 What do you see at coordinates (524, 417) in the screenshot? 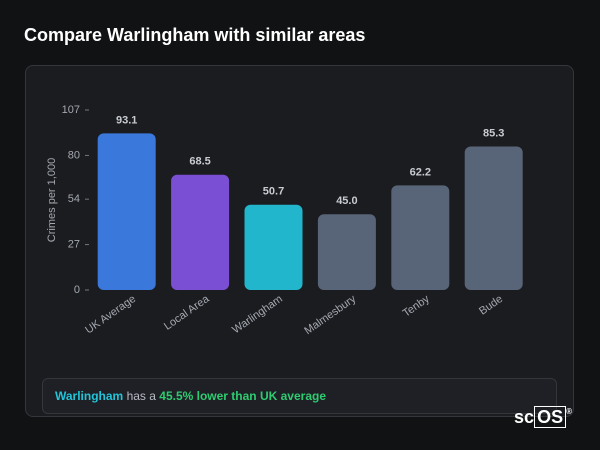
I see `logo-prefix: sc` at bounding box center [524, 417].